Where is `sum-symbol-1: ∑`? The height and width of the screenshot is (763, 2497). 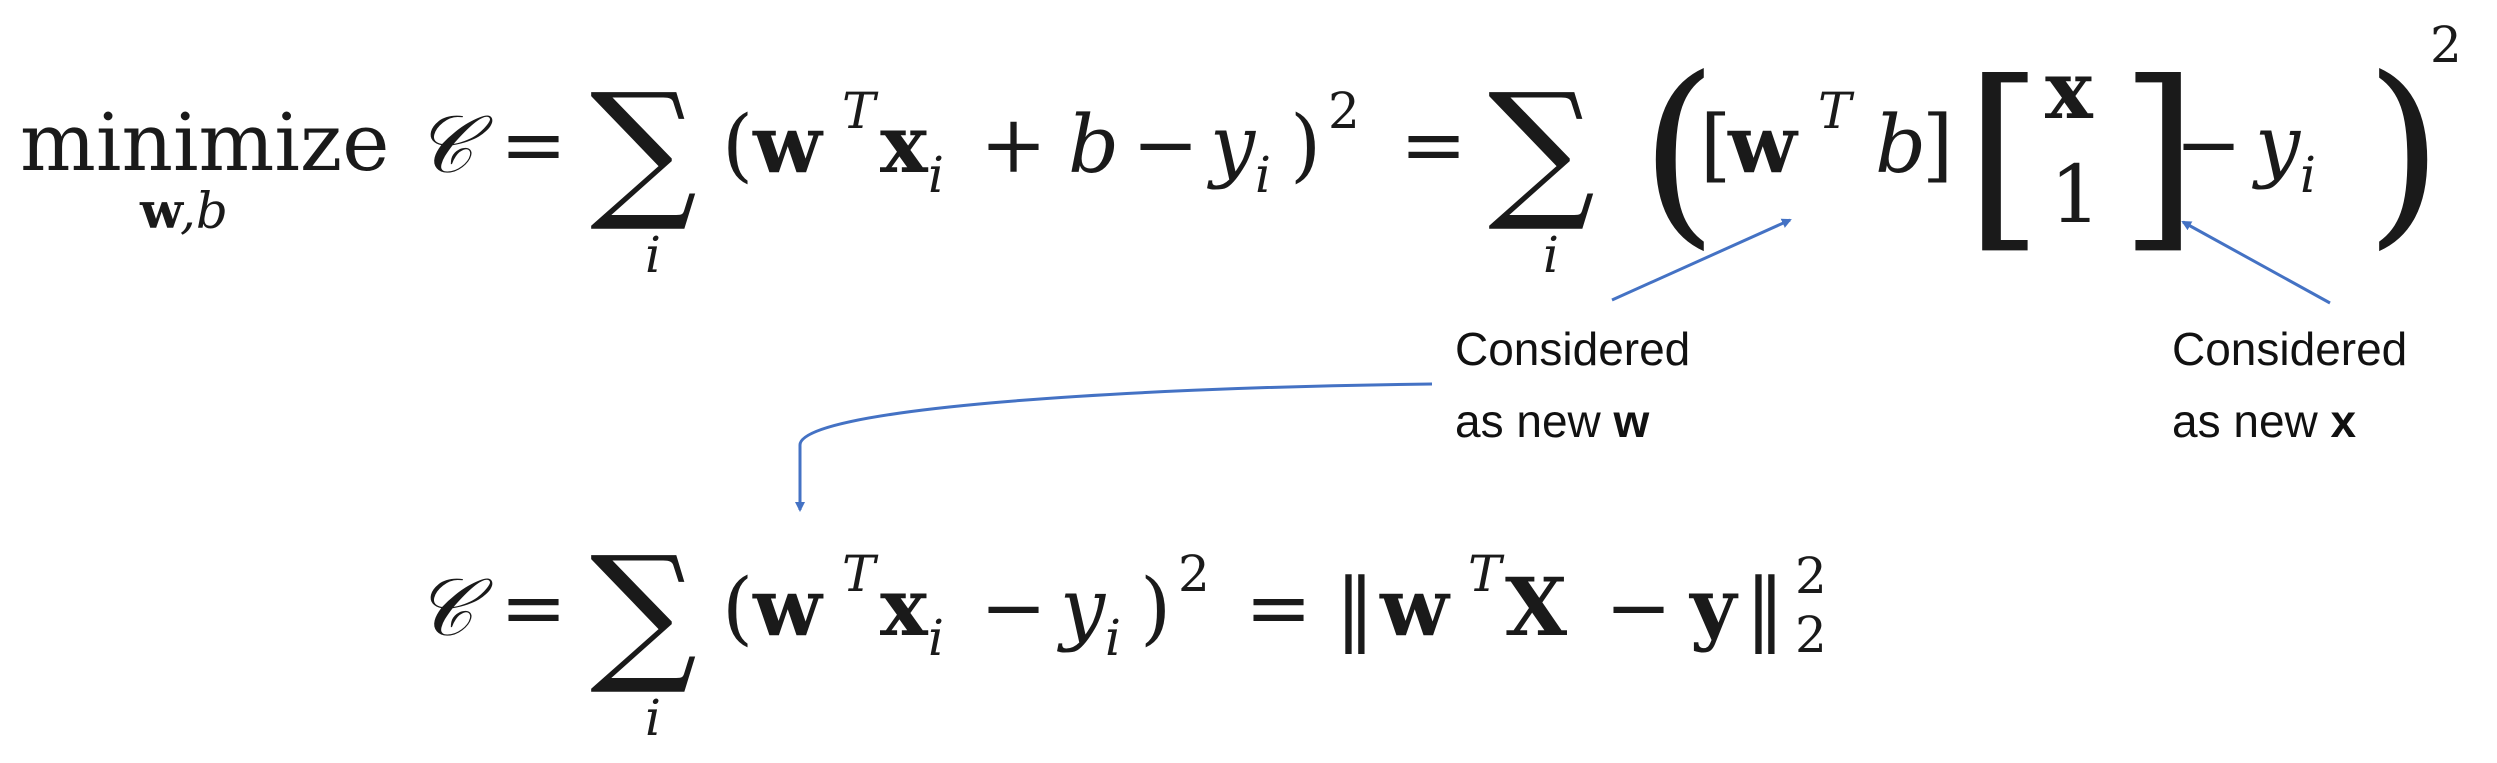 sum-symbol-1: ∑ is located at coordinates (643, 149).